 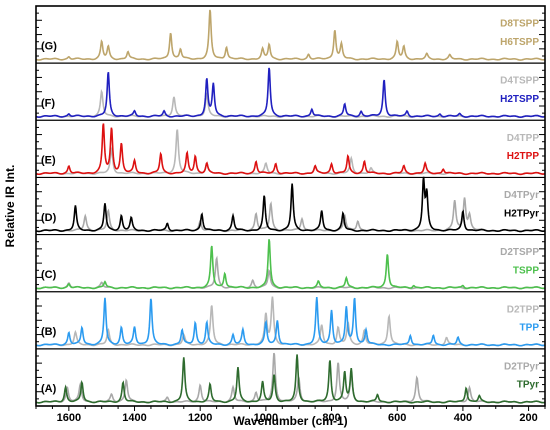 I want to click on series-label-dark: TPyr, so click(x=528, y=385).